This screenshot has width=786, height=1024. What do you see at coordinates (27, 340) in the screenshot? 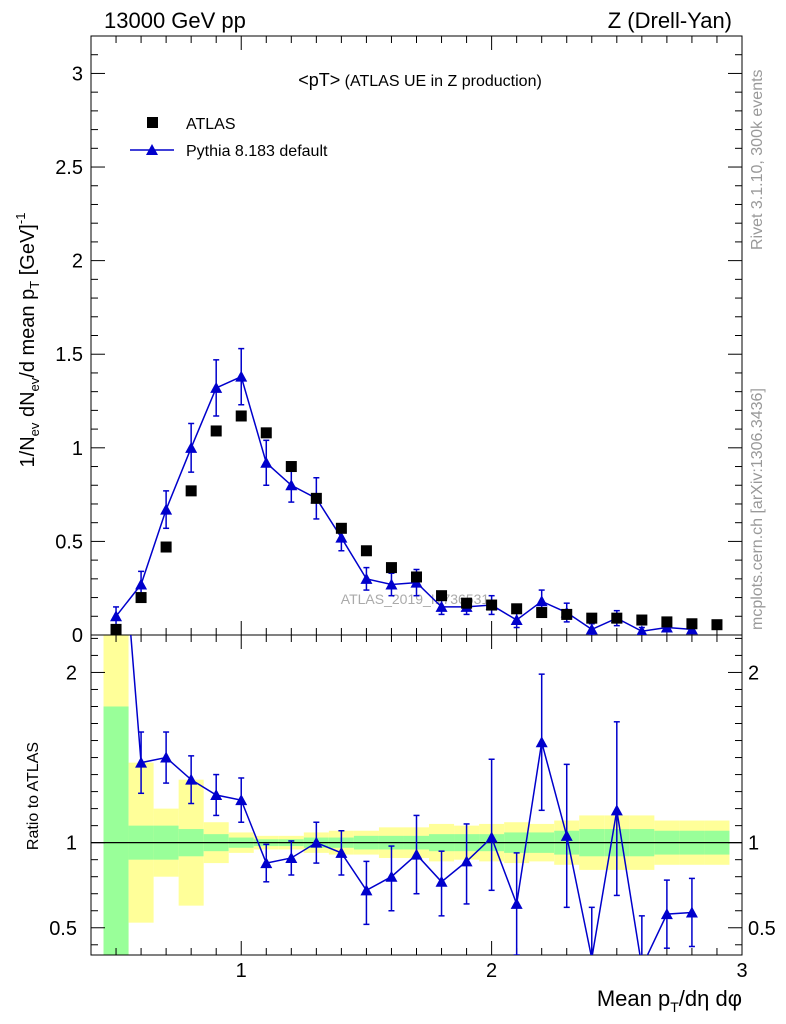
I see `y-axis-label: 1/Nev dNev/d mean pT [GeV]-1` at bounding box center [27, 340].